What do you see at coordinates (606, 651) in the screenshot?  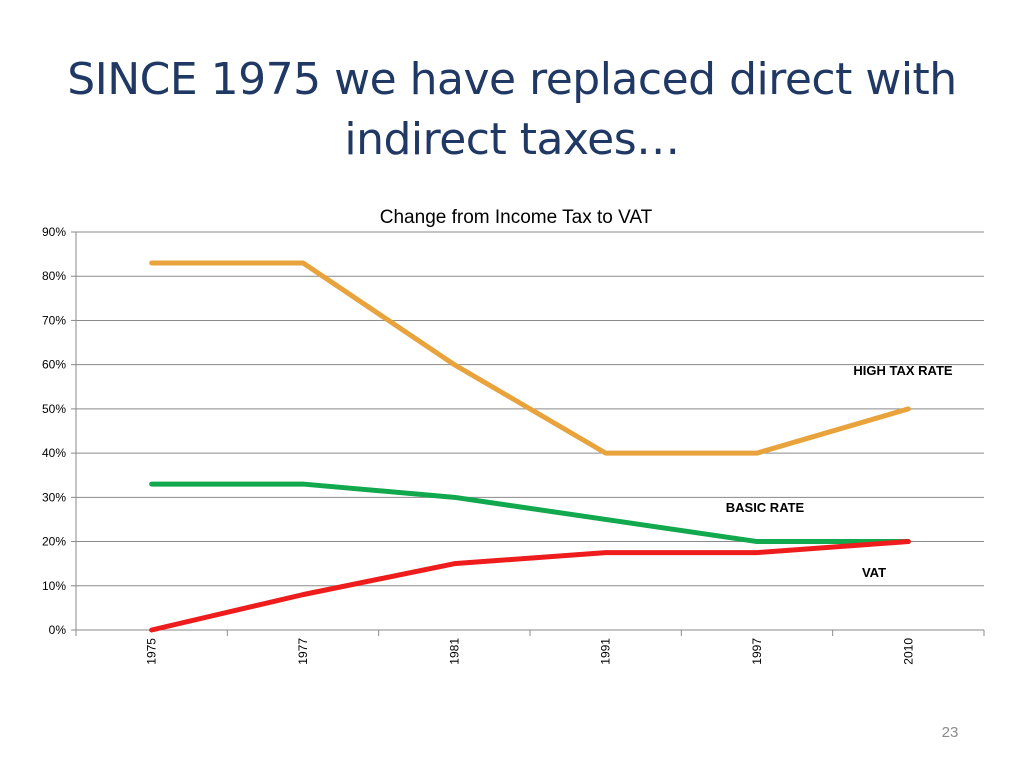 I see `x-tick-label: 1991` at bounding box center [606, 651].